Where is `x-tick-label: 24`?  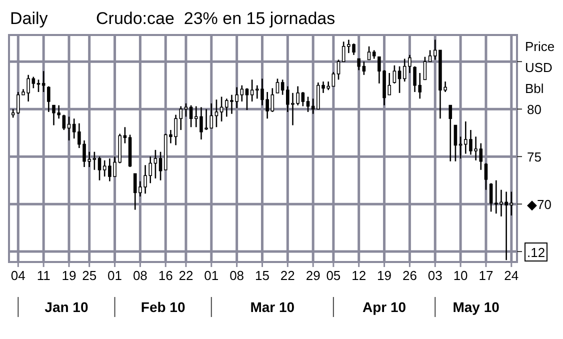
x-tick-label: 24 is located at coordinates (511, 275).